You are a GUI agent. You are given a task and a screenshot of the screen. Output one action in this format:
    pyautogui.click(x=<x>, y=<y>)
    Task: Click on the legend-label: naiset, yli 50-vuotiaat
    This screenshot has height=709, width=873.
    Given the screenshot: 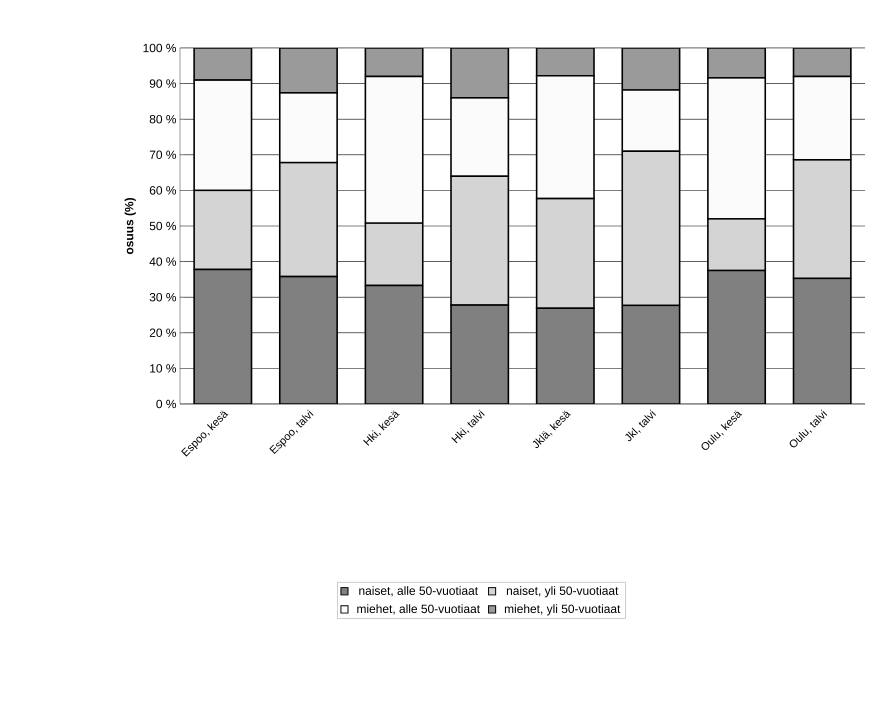 What is the action you would take?
    pyautogui.click(x=562, y=592)
    